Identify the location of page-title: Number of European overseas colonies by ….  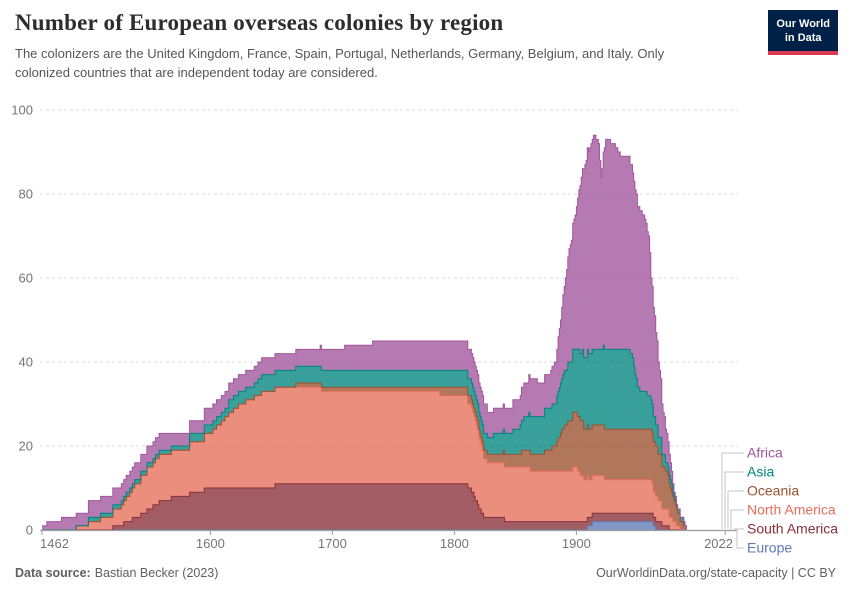
(259, 22).